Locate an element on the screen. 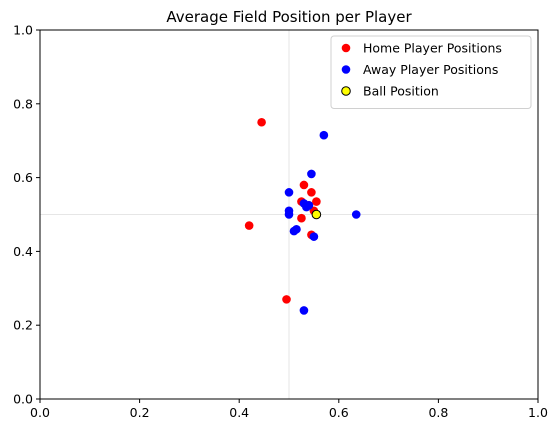  x-tick-label: 0.0 is located at coordinates (40, 412).